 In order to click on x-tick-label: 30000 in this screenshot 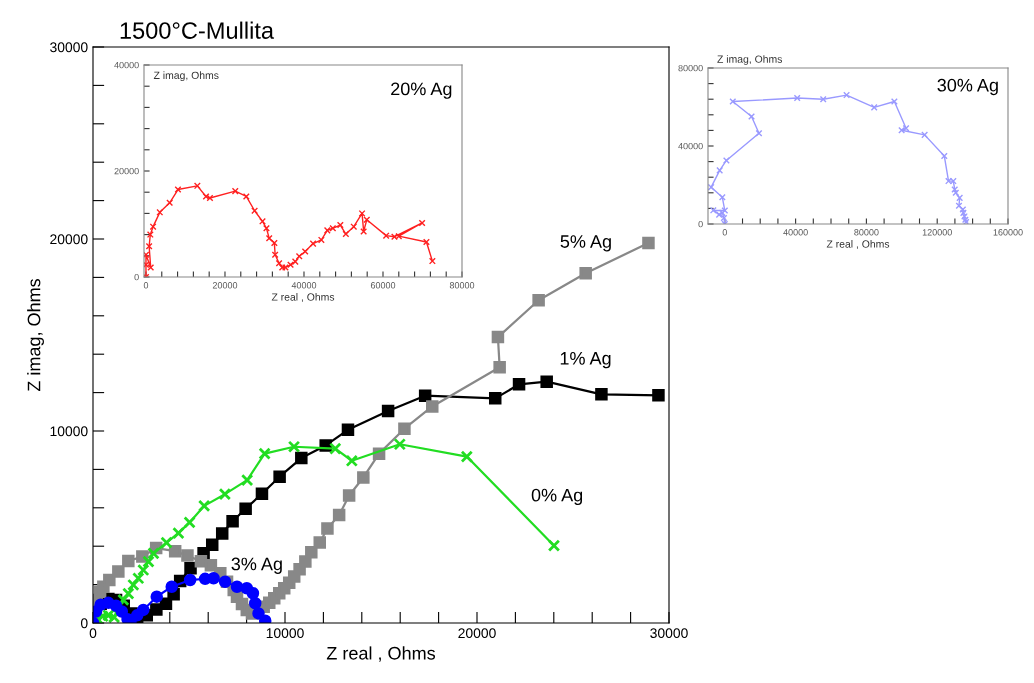, I will do `click(669, 633)`.